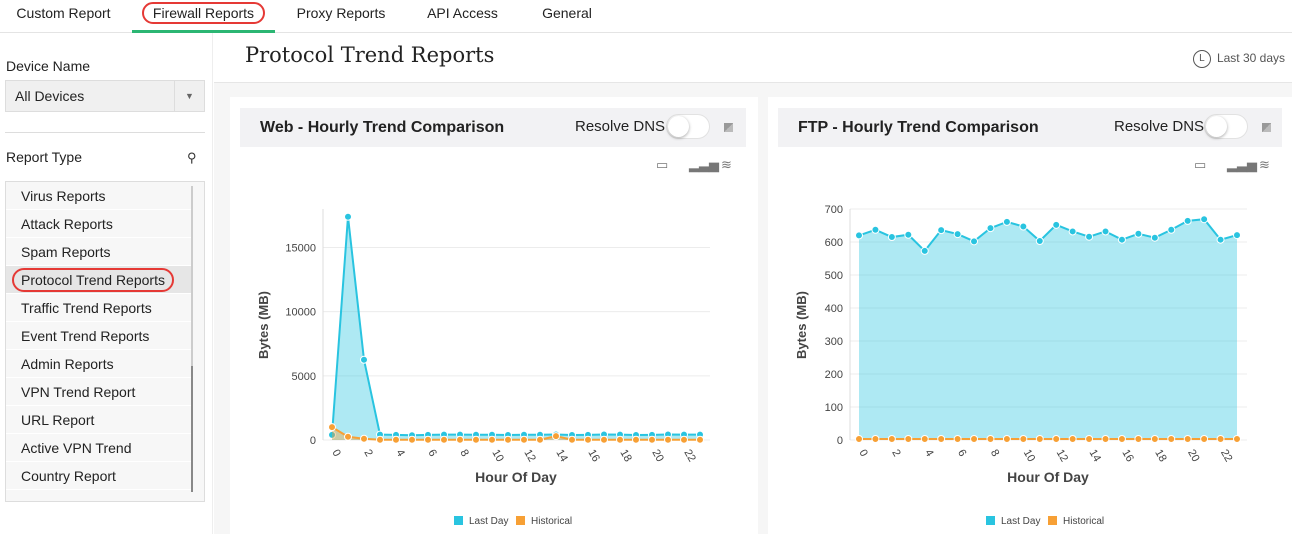 The image size is (1292, 534). What do you see at coordinates (834, 408) in the screenshot?
I see `y-tick-label: 100` at bounding box center [834, 408].